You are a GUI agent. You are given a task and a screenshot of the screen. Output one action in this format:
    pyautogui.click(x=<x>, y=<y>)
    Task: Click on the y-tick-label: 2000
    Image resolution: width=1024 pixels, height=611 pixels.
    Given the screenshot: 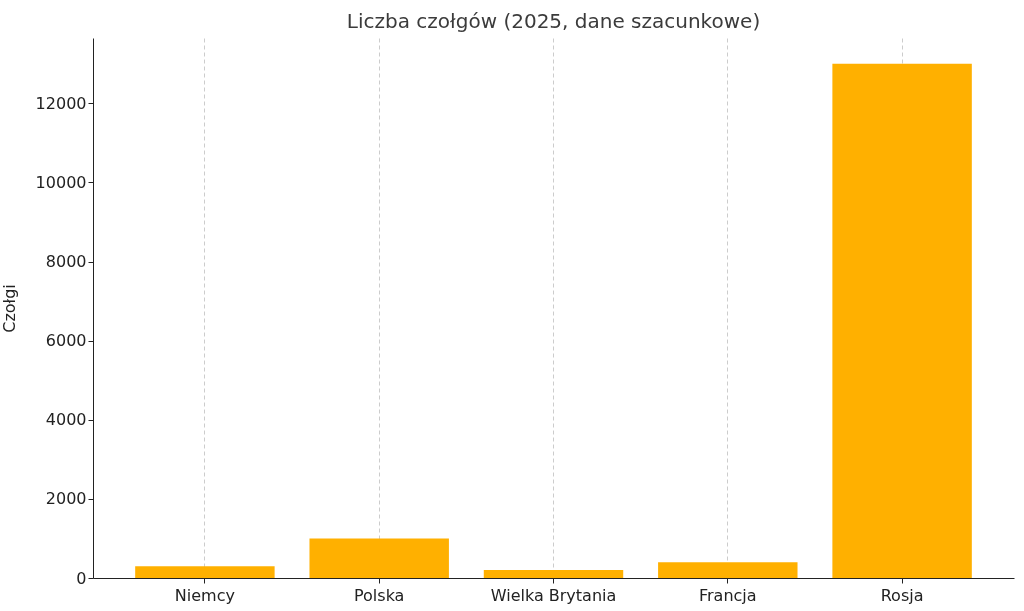 What is the action you would take?
    pyautogui.click(x=66, y=499)
    